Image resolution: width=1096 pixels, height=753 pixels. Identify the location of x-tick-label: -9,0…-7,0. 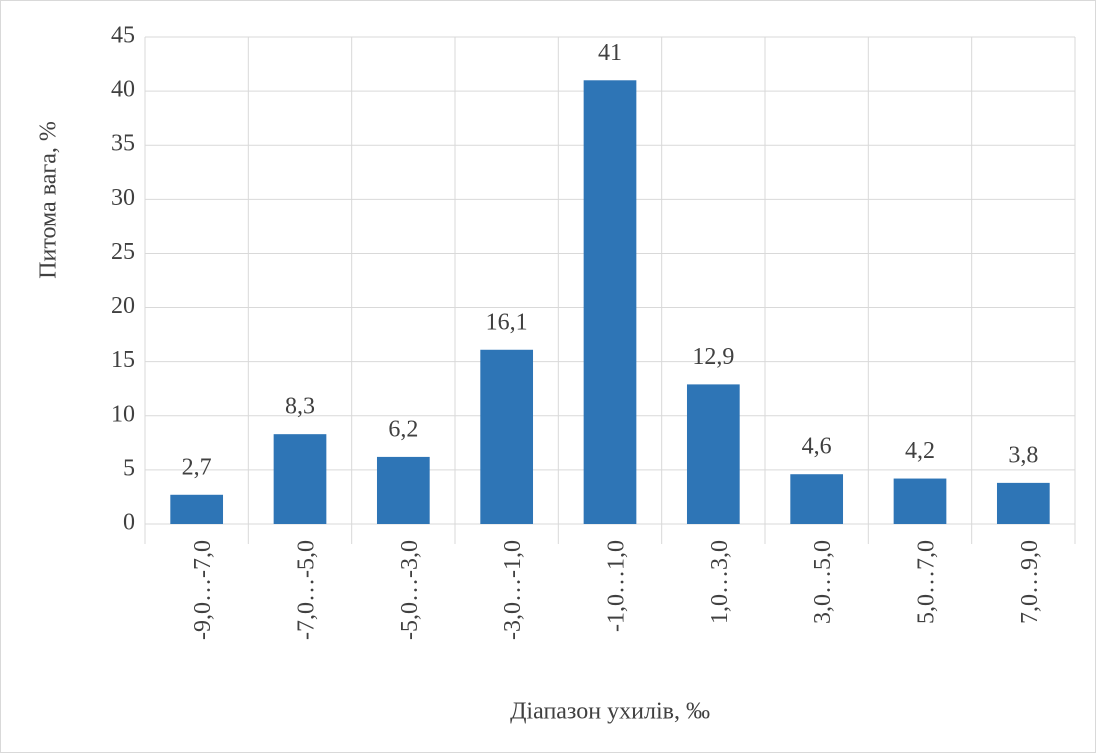
(203, 590).